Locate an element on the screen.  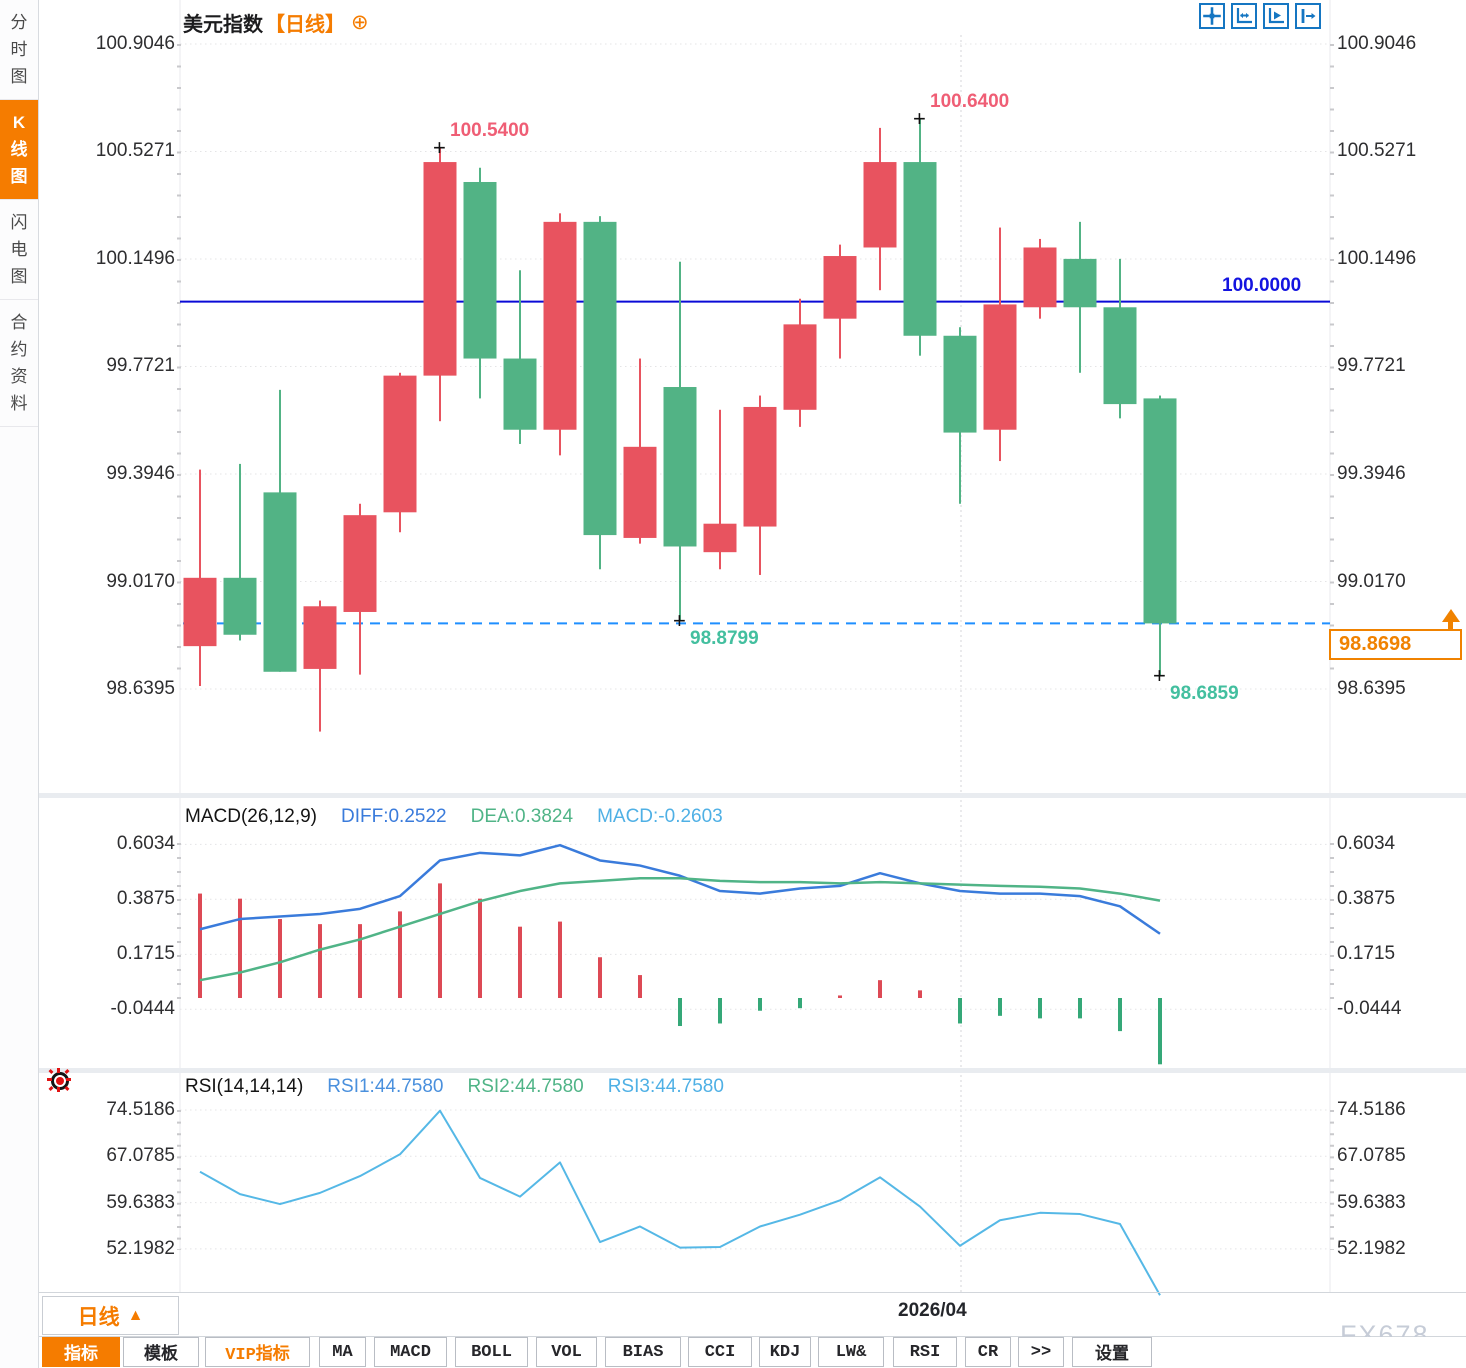
shift-right-icon is located at coordinates (1308, 16).